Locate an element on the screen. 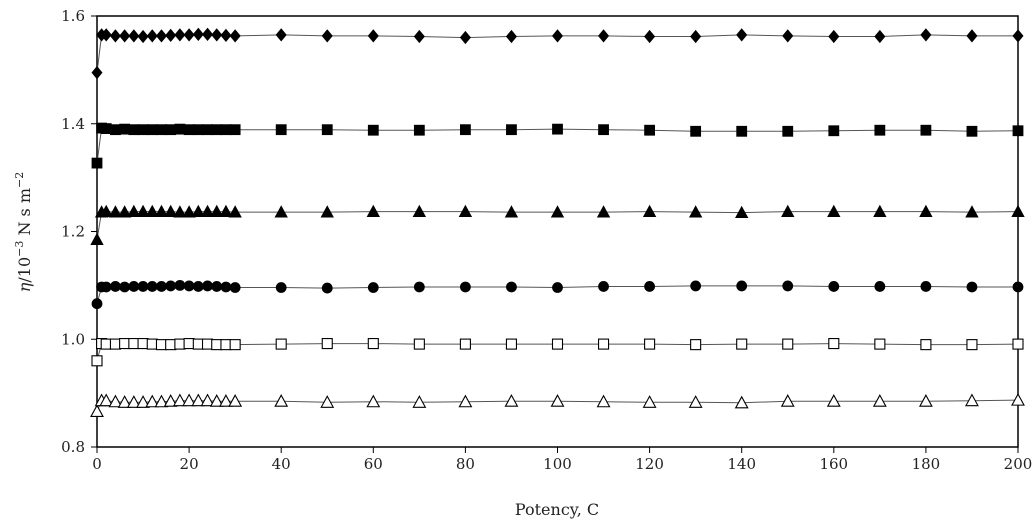 The image size is (1034, 524). x-tick-label: 180 is located at coordinates (926, 464).